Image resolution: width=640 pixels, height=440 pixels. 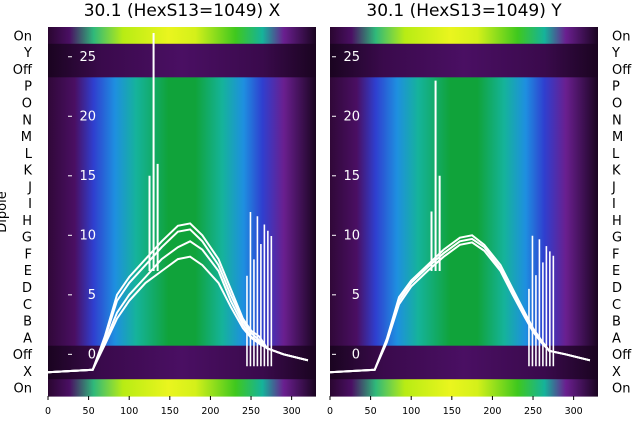 I want to click on row-label-right: D, so click(x=617, y=288).